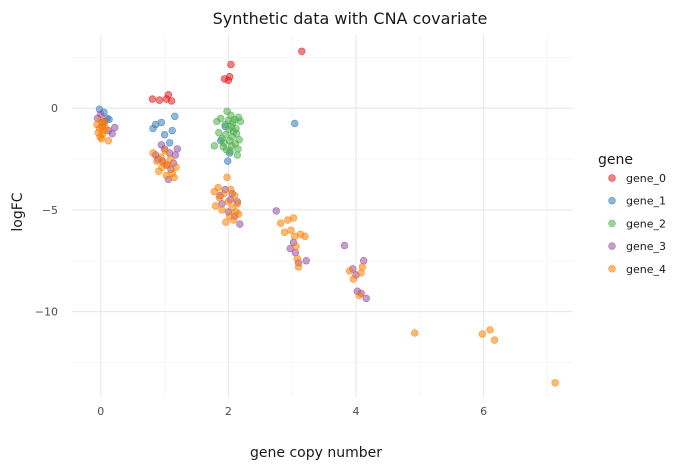 This screenshot has height=469, width=697. I want to click on y-axis-label: logFC, so click(18, 211).